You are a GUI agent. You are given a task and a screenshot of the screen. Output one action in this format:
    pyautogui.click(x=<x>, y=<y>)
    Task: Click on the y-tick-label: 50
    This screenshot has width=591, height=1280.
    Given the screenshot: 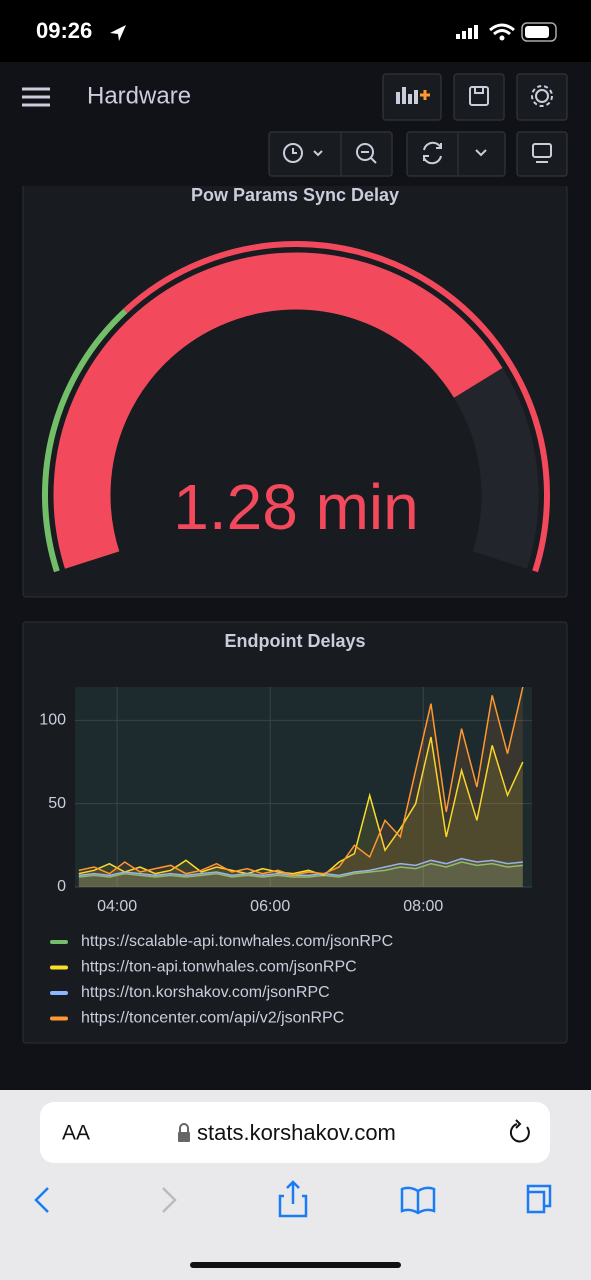 What is the action you would take?
    pyautogui.click(x=57, y=803)
    